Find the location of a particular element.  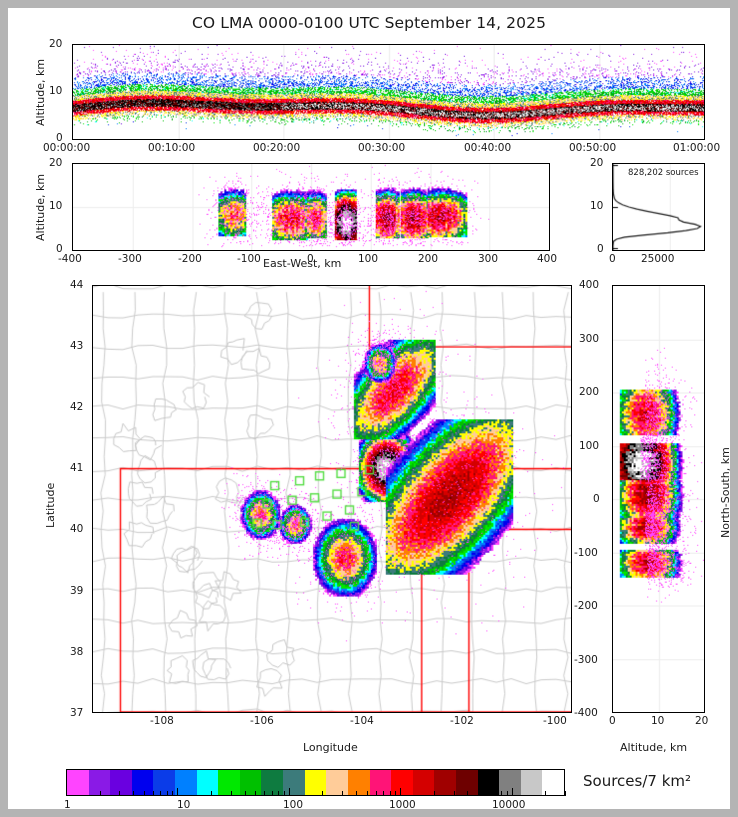

map-ytick-39: 39 is located at coordinates (77, 591).